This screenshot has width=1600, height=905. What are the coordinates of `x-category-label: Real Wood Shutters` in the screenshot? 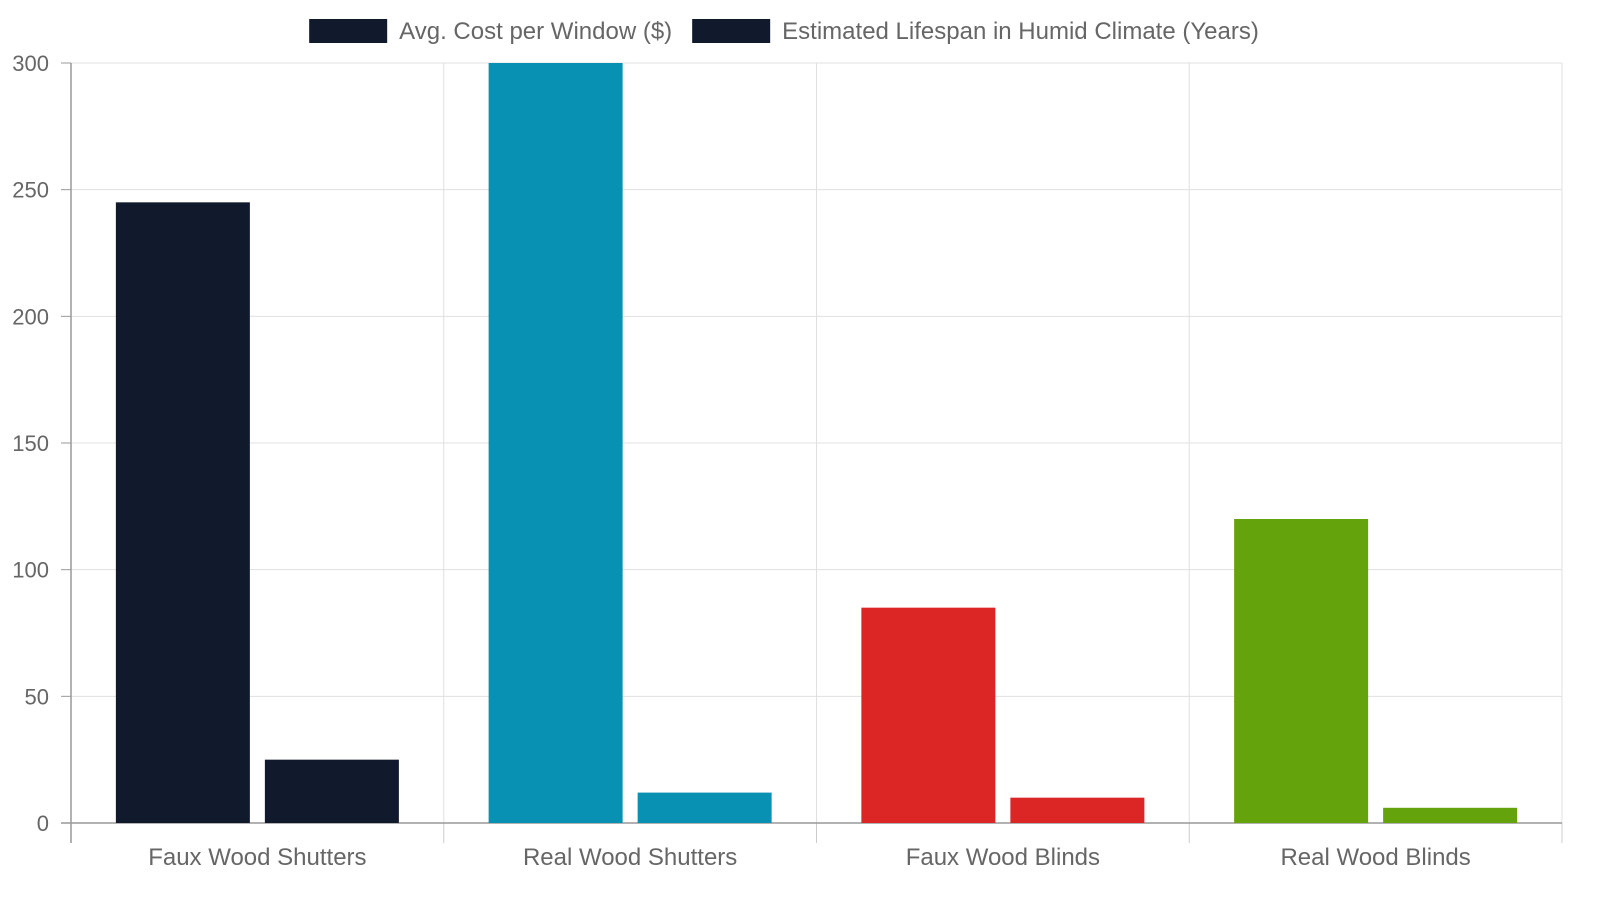 It's located at (630, 857).